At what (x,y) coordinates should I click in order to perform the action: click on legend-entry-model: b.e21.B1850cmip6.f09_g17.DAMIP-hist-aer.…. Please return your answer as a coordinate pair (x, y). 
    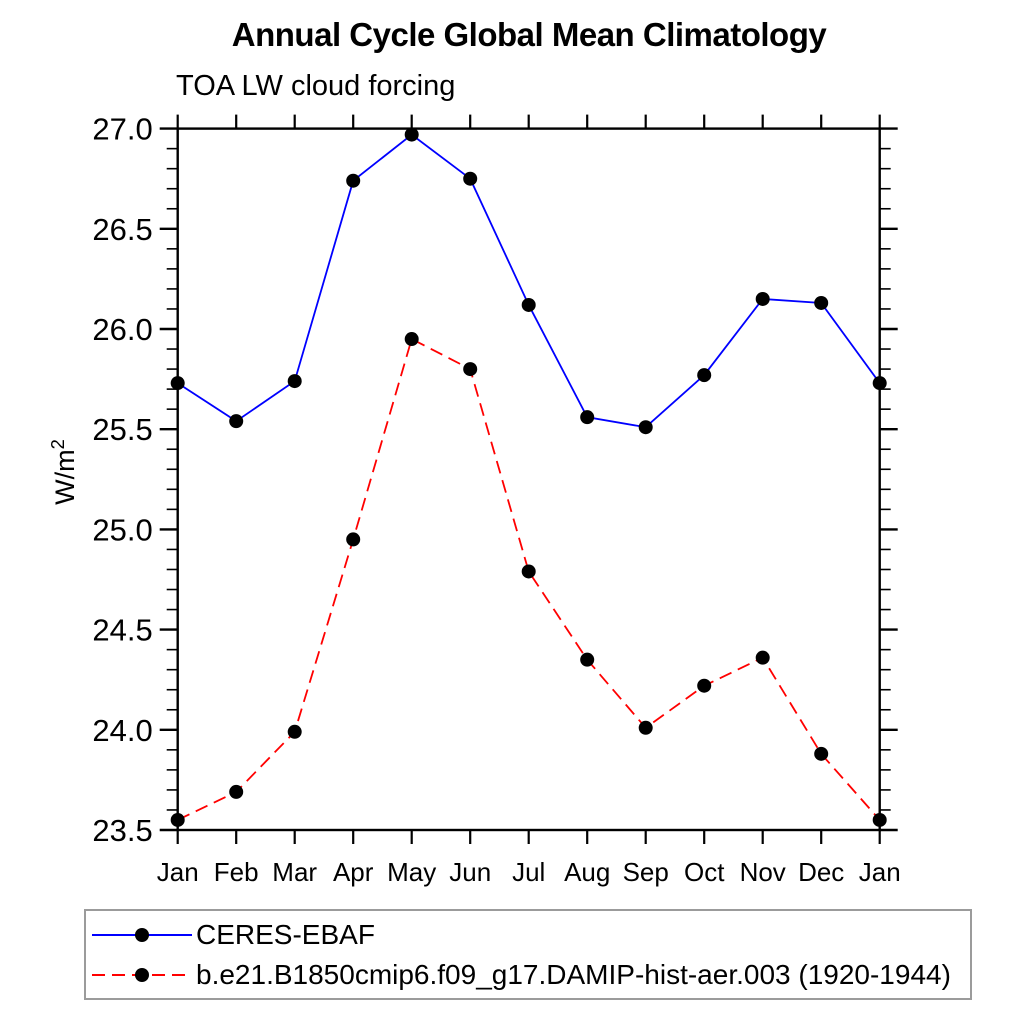
    Looking at the image, I should click on (530, 974).